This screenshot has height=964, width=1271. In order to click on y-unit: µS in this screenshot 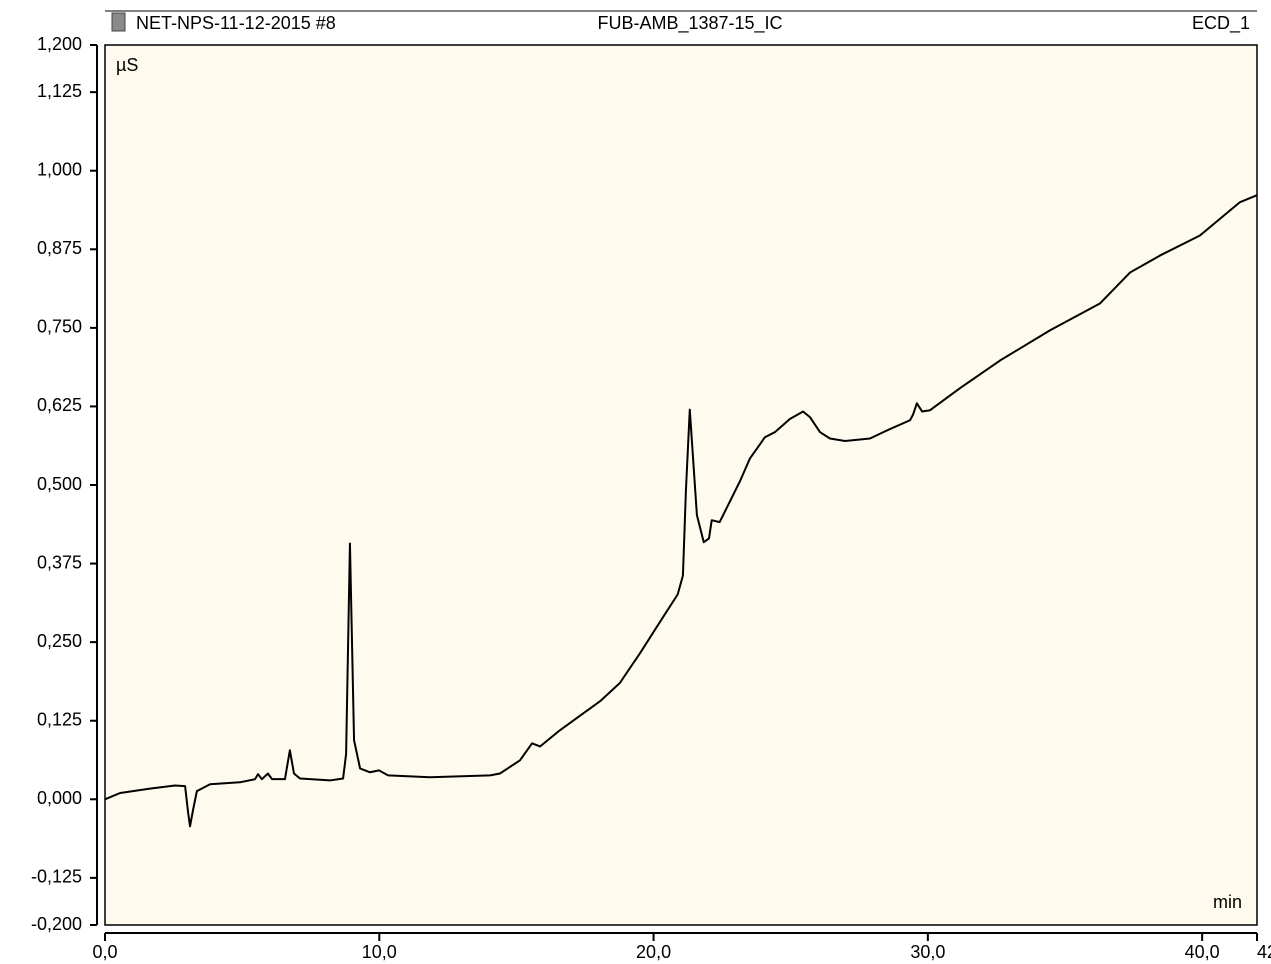, I will do `click(127, 65)`.